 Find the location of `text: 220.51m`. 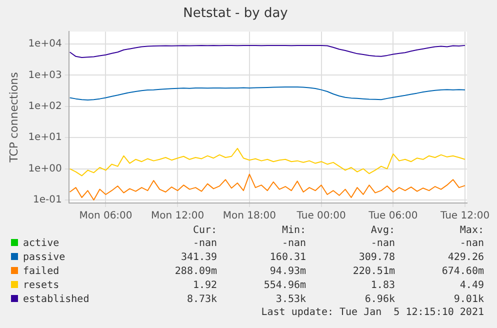

text: 220.51m is located at coordinates (374, 272).